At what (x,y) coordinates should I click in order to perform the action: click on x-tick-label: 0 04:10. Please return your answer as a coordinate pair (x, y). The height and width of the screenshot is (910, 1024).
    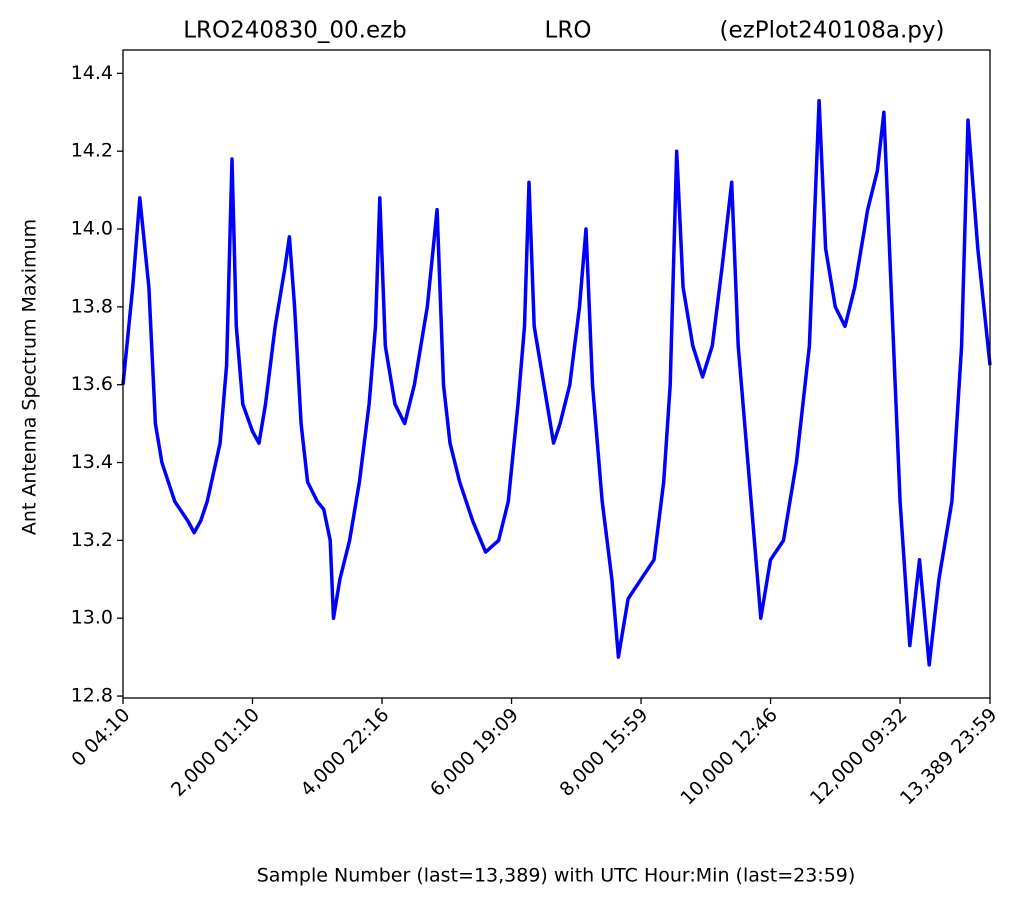
    Looking at the image, I should click on (100, 737).